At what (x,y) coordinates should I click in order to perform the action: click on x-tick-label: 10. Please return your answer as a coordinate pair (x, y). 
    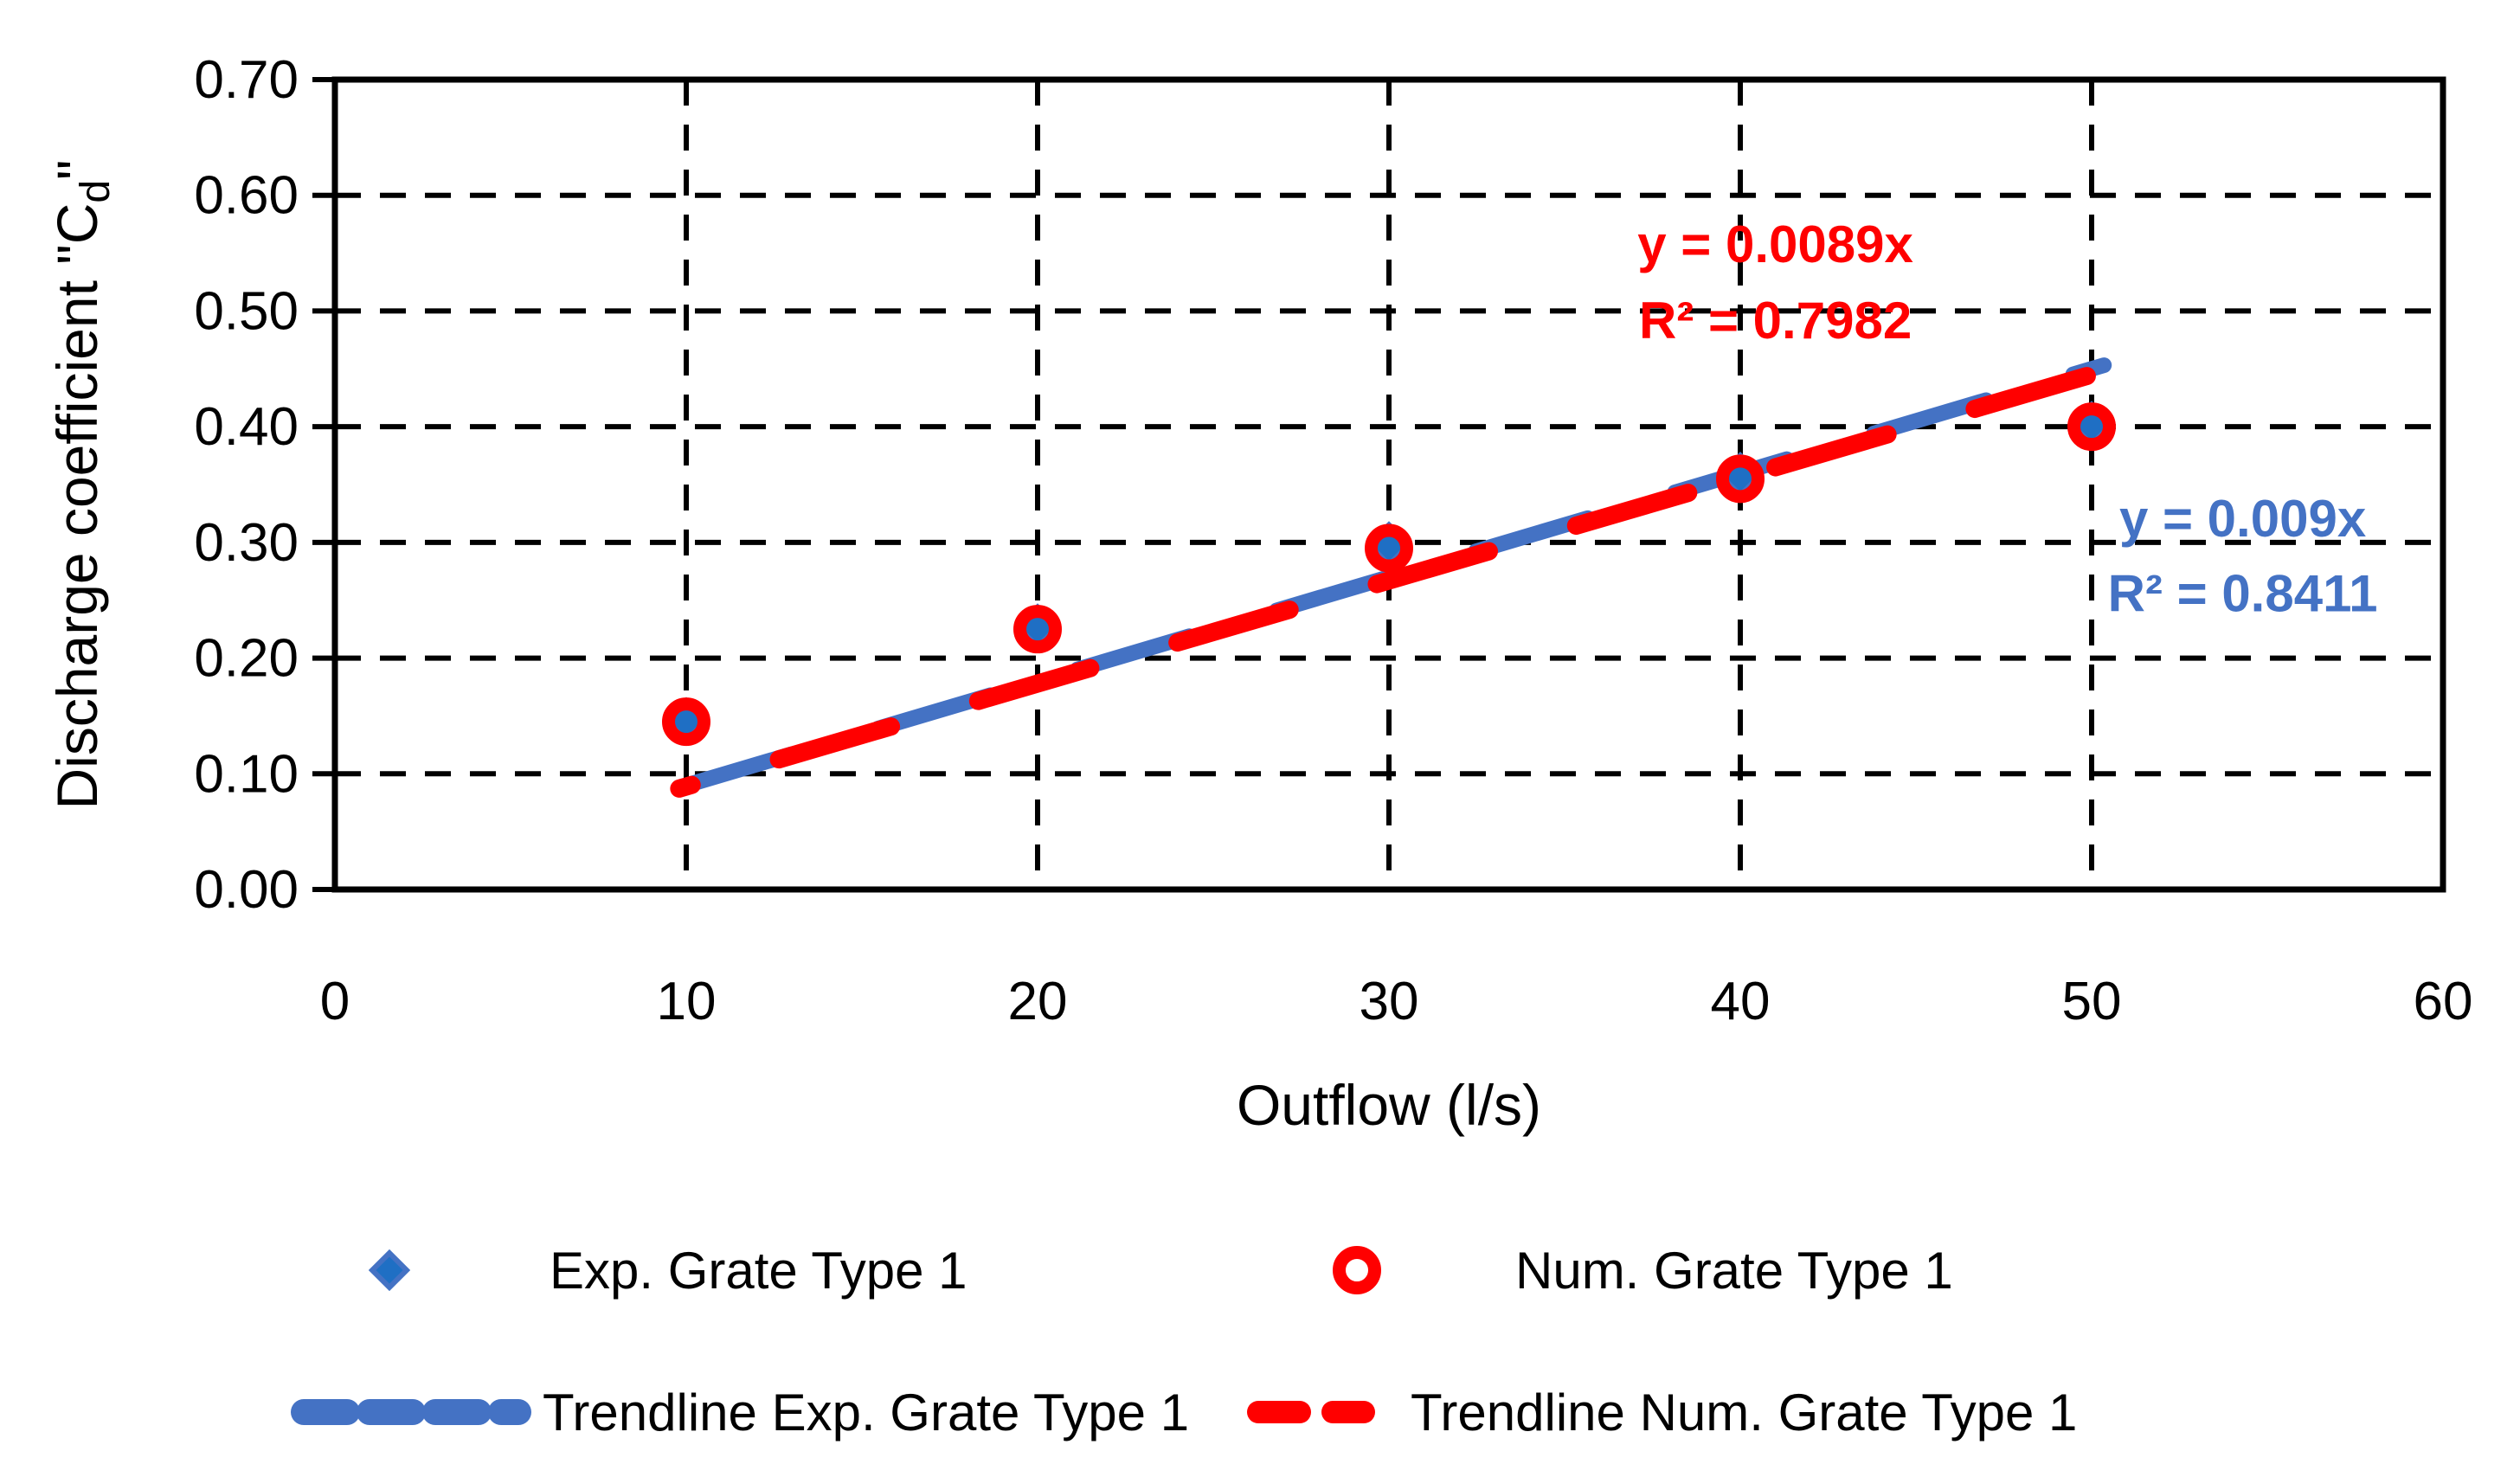
    Looking at the image, I should click on (687, 1002).